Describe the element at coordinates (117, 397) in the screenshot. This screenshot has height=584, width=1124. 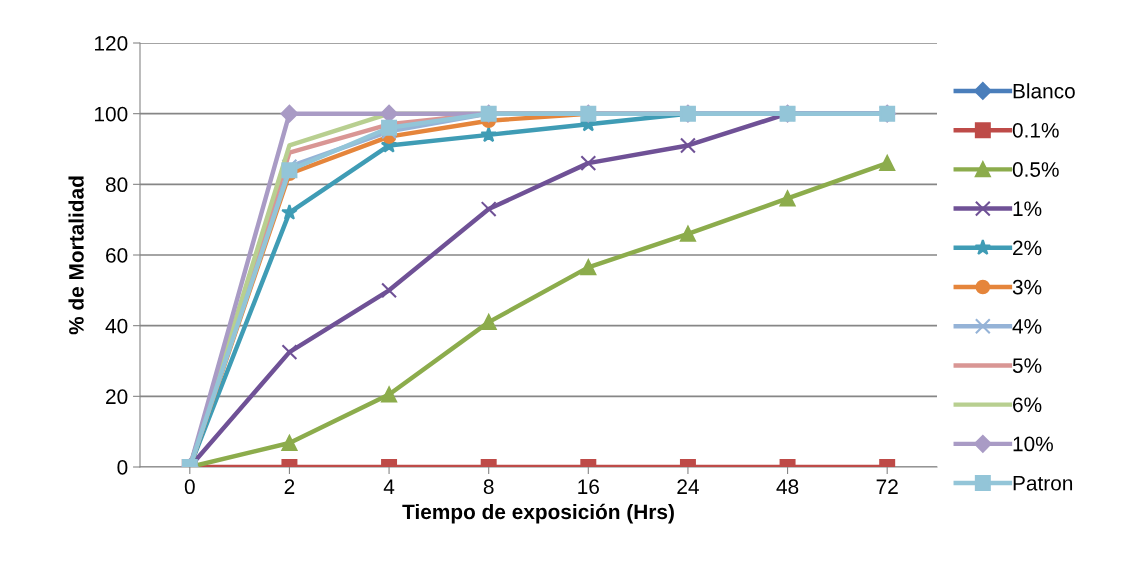
I see `y-tick-label: 20` at that location.